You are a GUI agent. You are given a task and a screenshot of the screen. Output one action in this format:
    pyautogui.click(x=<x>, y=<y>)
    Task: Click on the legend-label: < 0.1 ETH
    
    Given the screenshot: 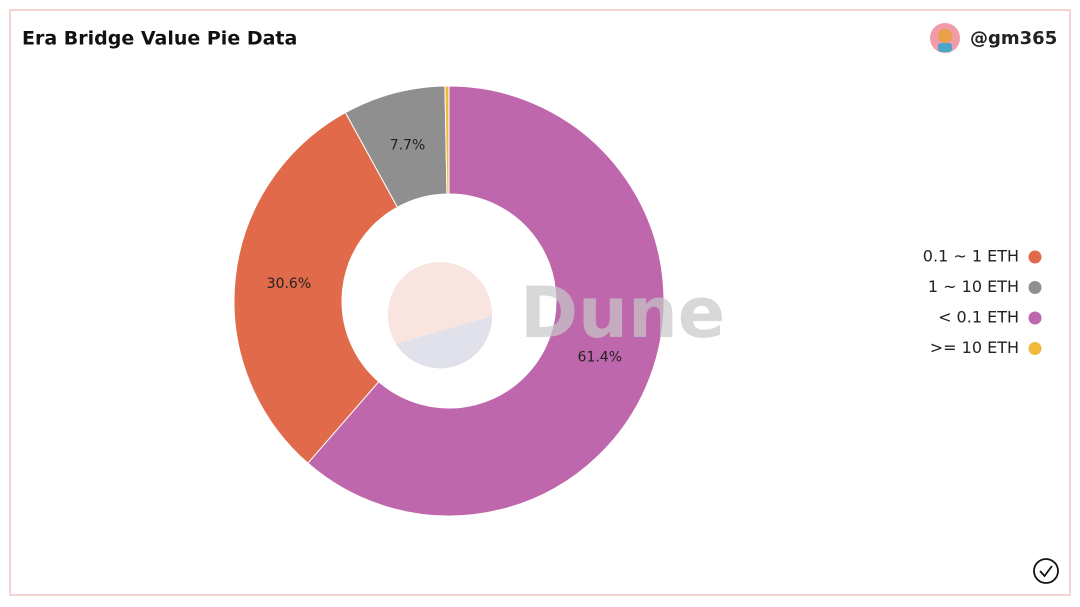 What is the action you would take?
    pyautogui.click(x=978, y=317)
    